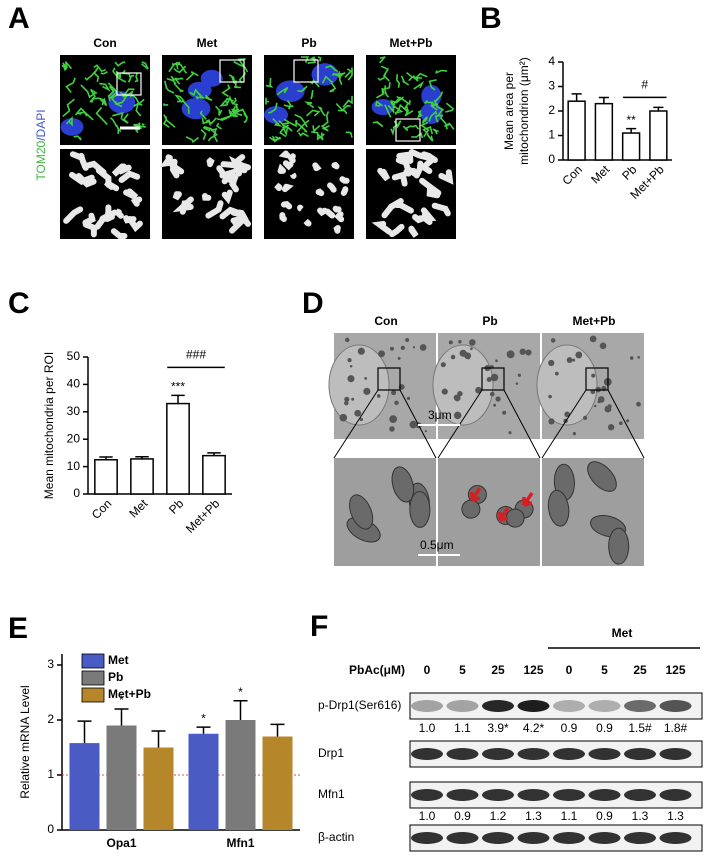  What do you see at coordinates (498, 670) in the screenshot?
I see `dose-label: 25` at bounding box center [498, 670].